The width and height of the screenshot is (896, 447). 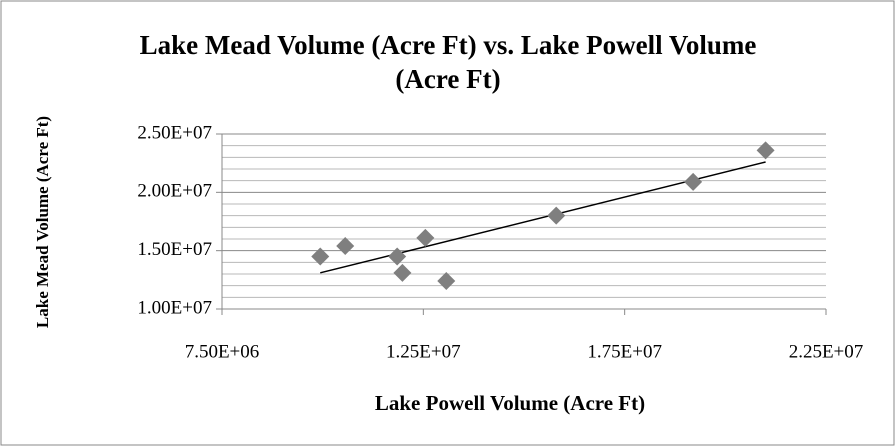 What do you see at coordinates (222, 351) in the screenshot?
I see `x-tick-label: 7.50E+06` at bounding box center [222, 351].